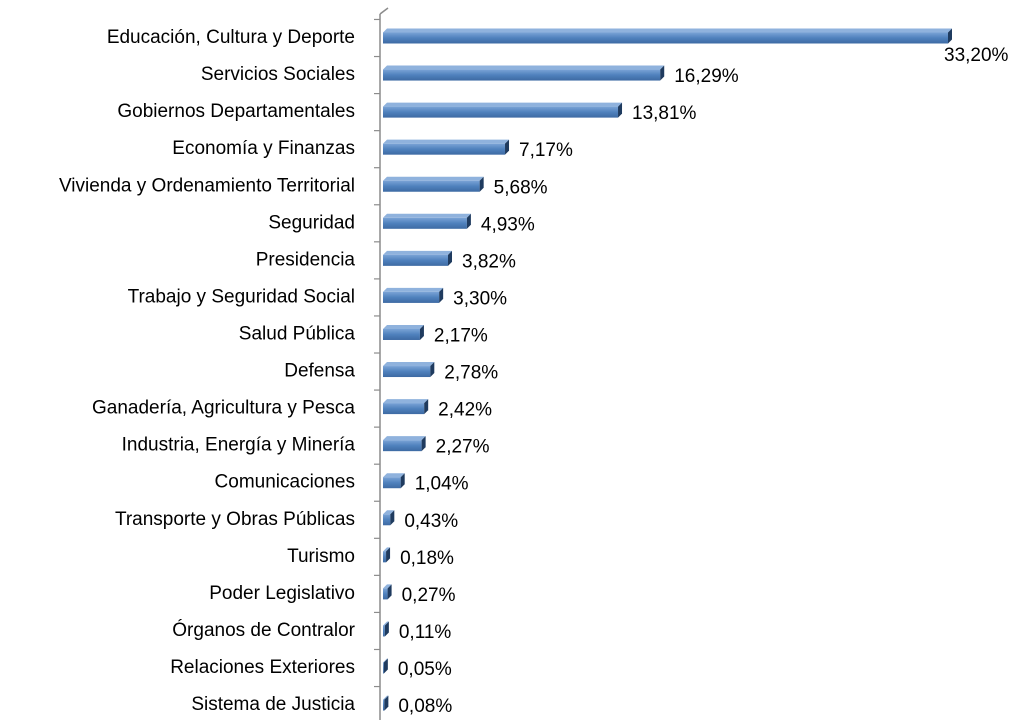 The height and width of the screenshot is (720, 1019). What do you see at coordinates (223, 408) in the screenshot?
I see `category-label: Ganadería, Agricultura y Pesca` at bounding box center [223, 408].